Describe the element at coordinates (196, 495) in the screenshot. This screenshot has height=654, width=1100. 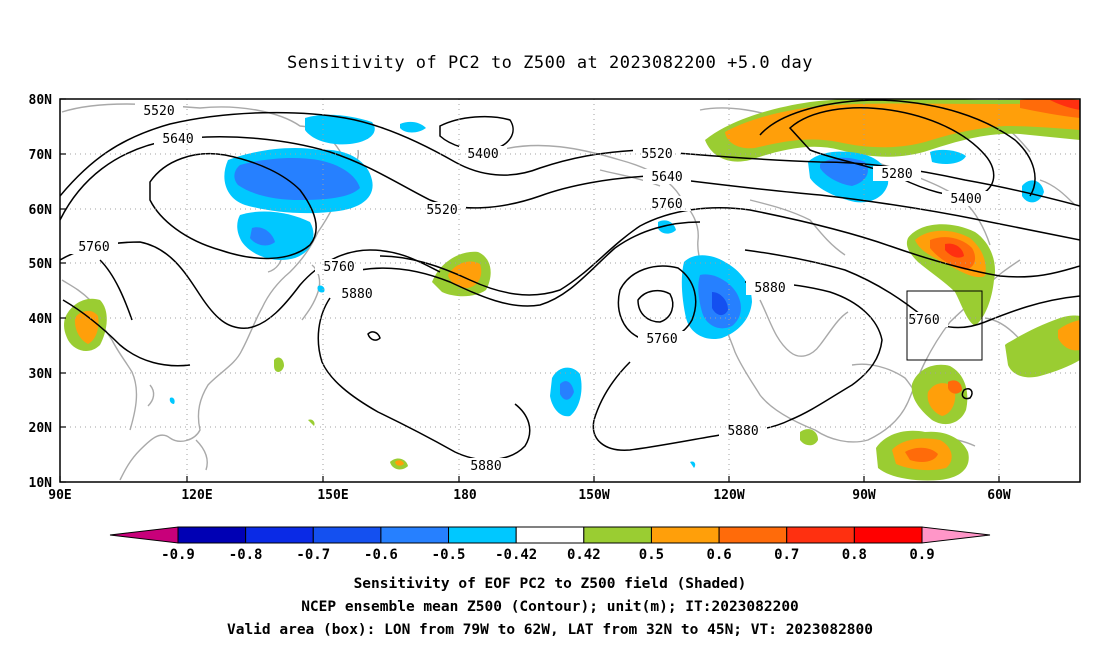
I see `lon-tick-label: 120E` at that location.